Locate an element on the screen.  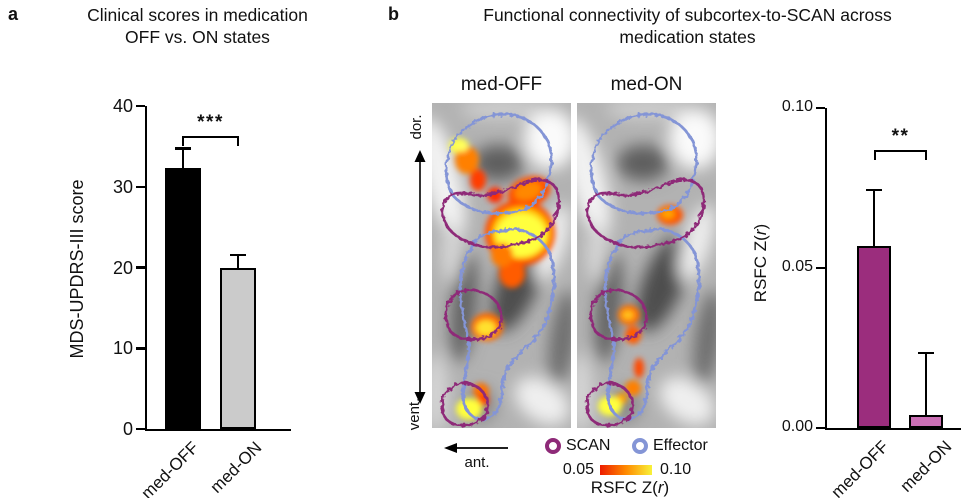
map-med-off-title: med-OFF is located at coordinates (501, 84).